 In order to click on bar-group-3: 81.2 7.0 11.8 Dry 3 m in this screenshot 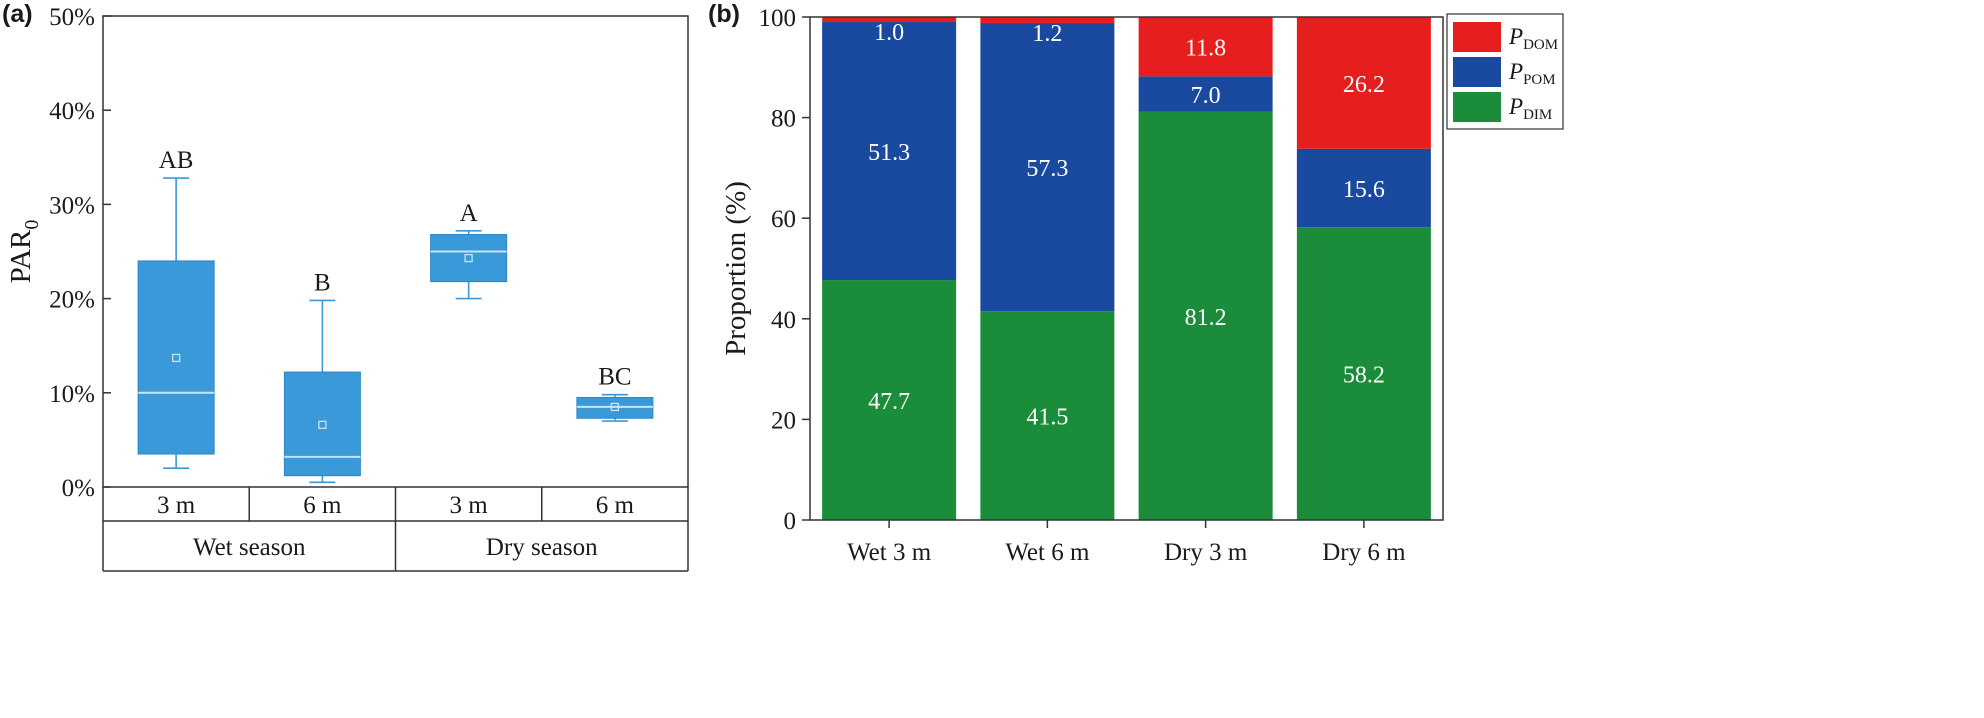, I will do `click(1205, 291)`.